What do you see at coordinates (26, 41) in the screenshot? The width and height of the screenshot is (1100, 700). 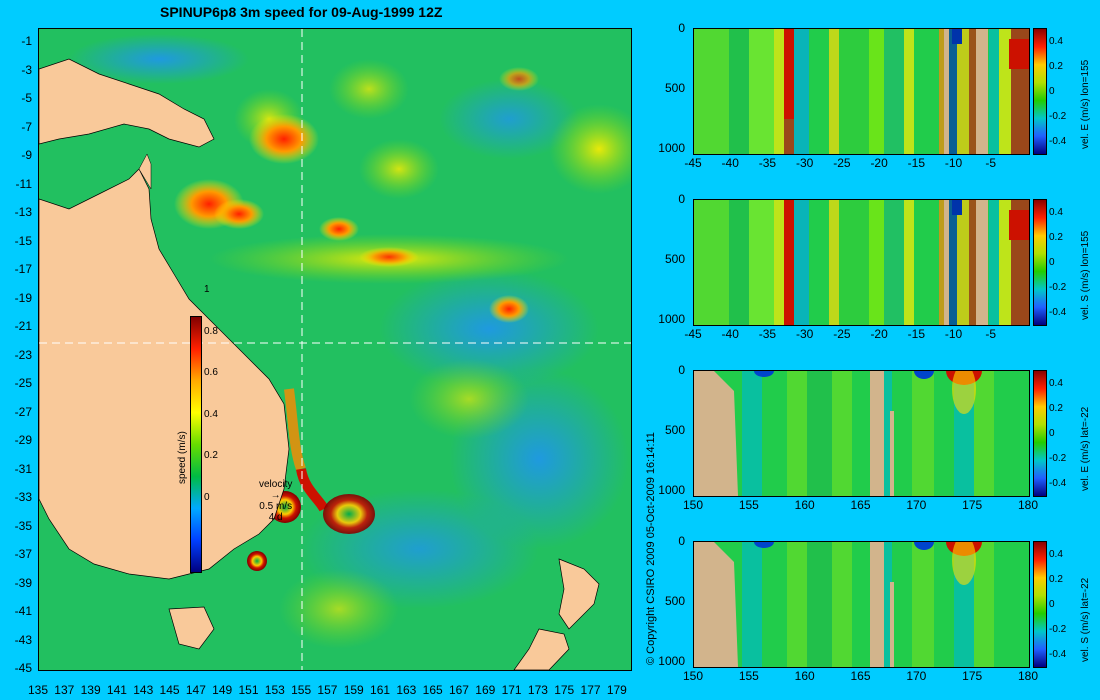 I see `lat-tick-label: -1` at bounding box center [26, 41].